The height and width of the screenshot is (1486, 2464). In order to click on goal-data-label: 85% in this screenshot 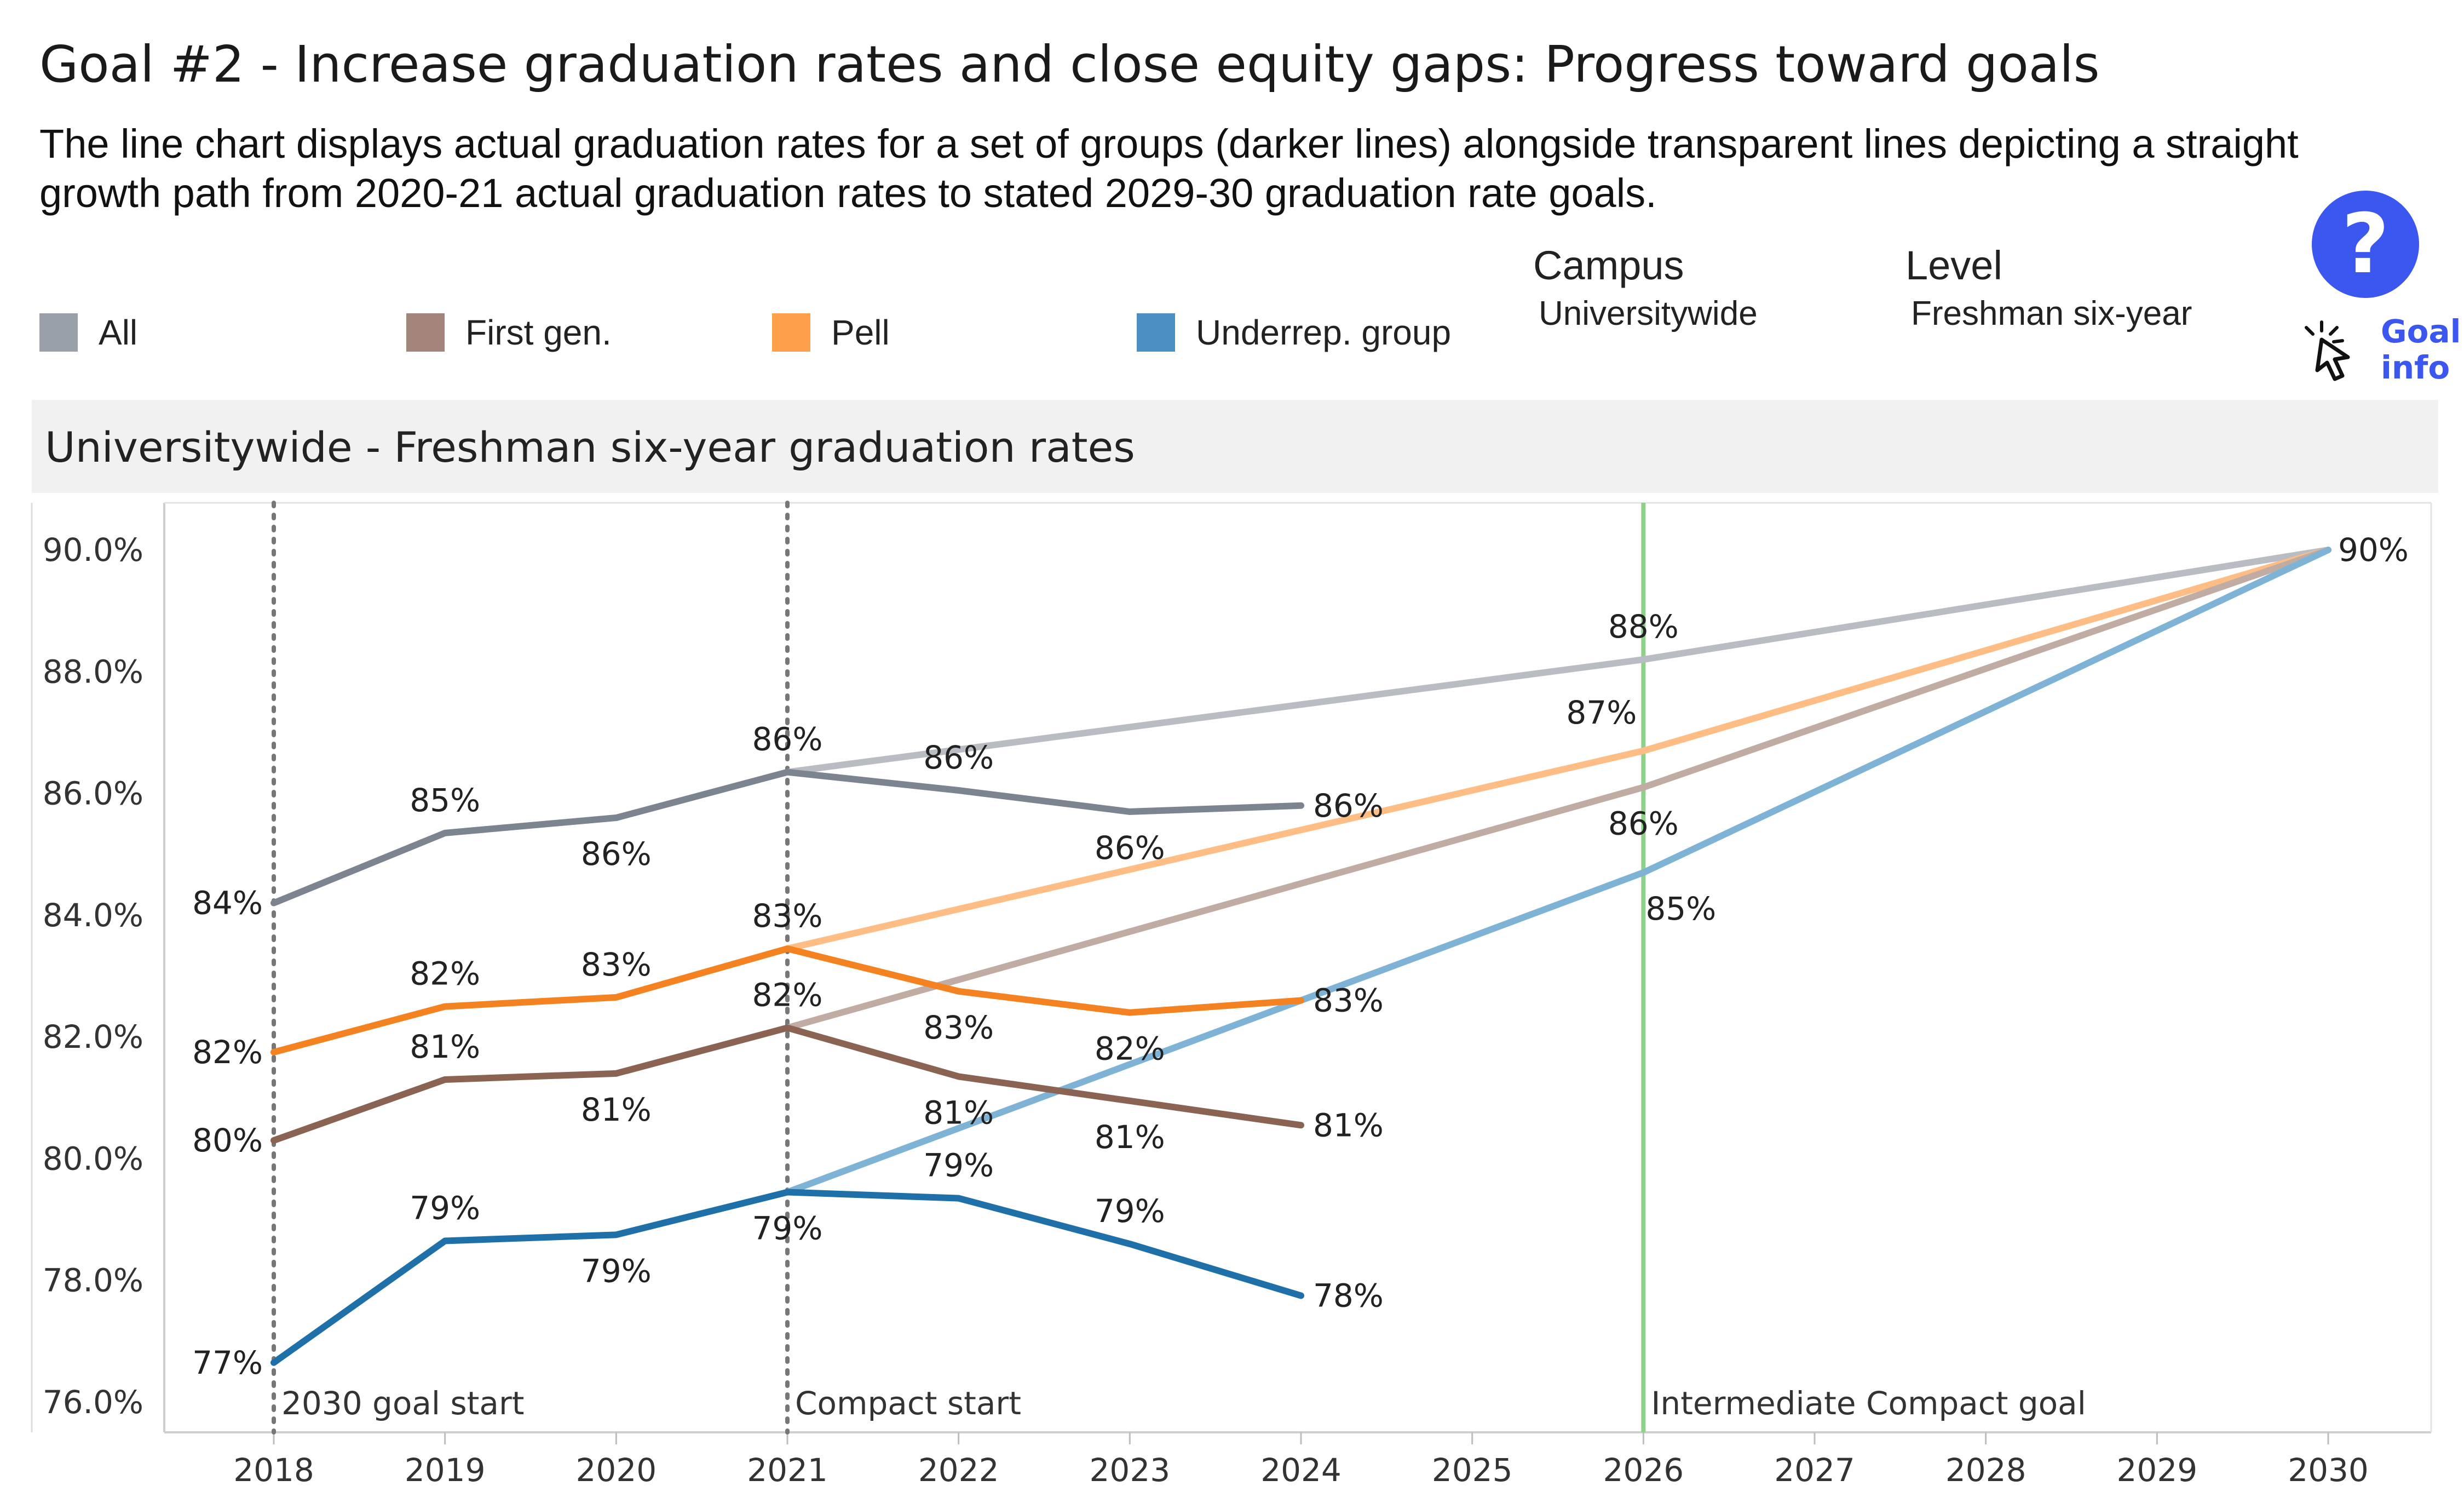, I will do `click(1681, 908)`.